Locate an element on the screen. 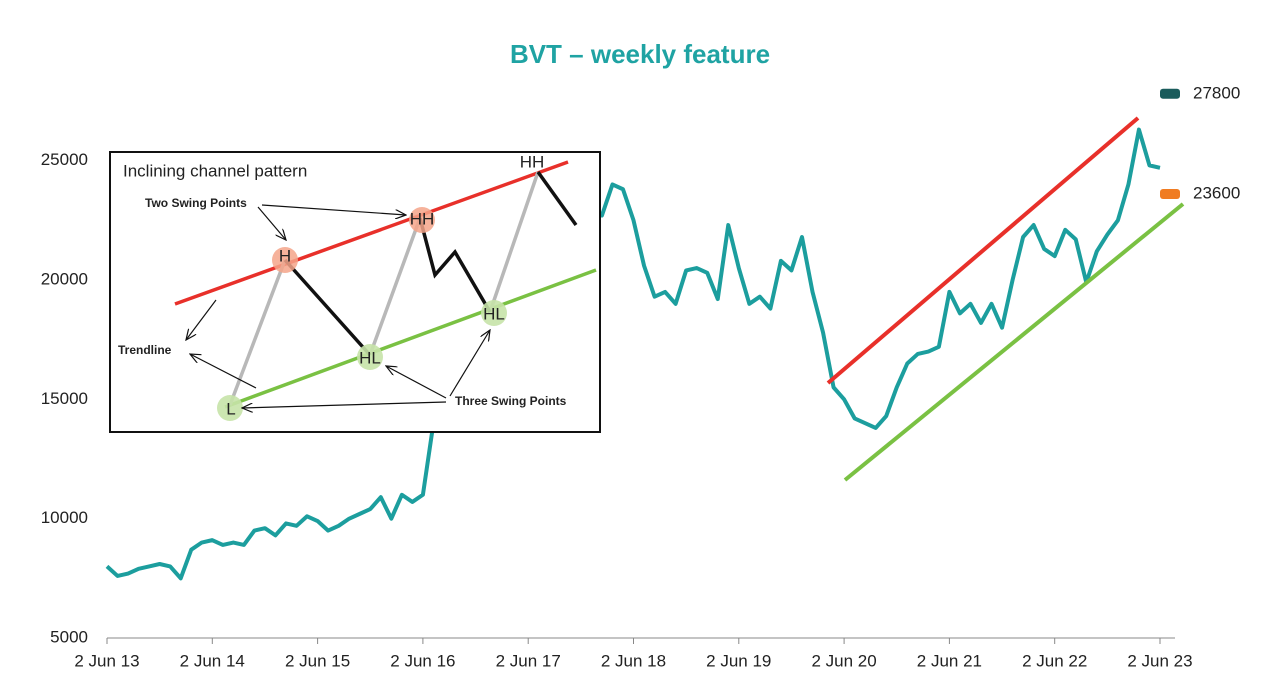 Image resolution: width=1280 pixels, height=700 pixels. point-label: H is located at coordinates (285, 255).